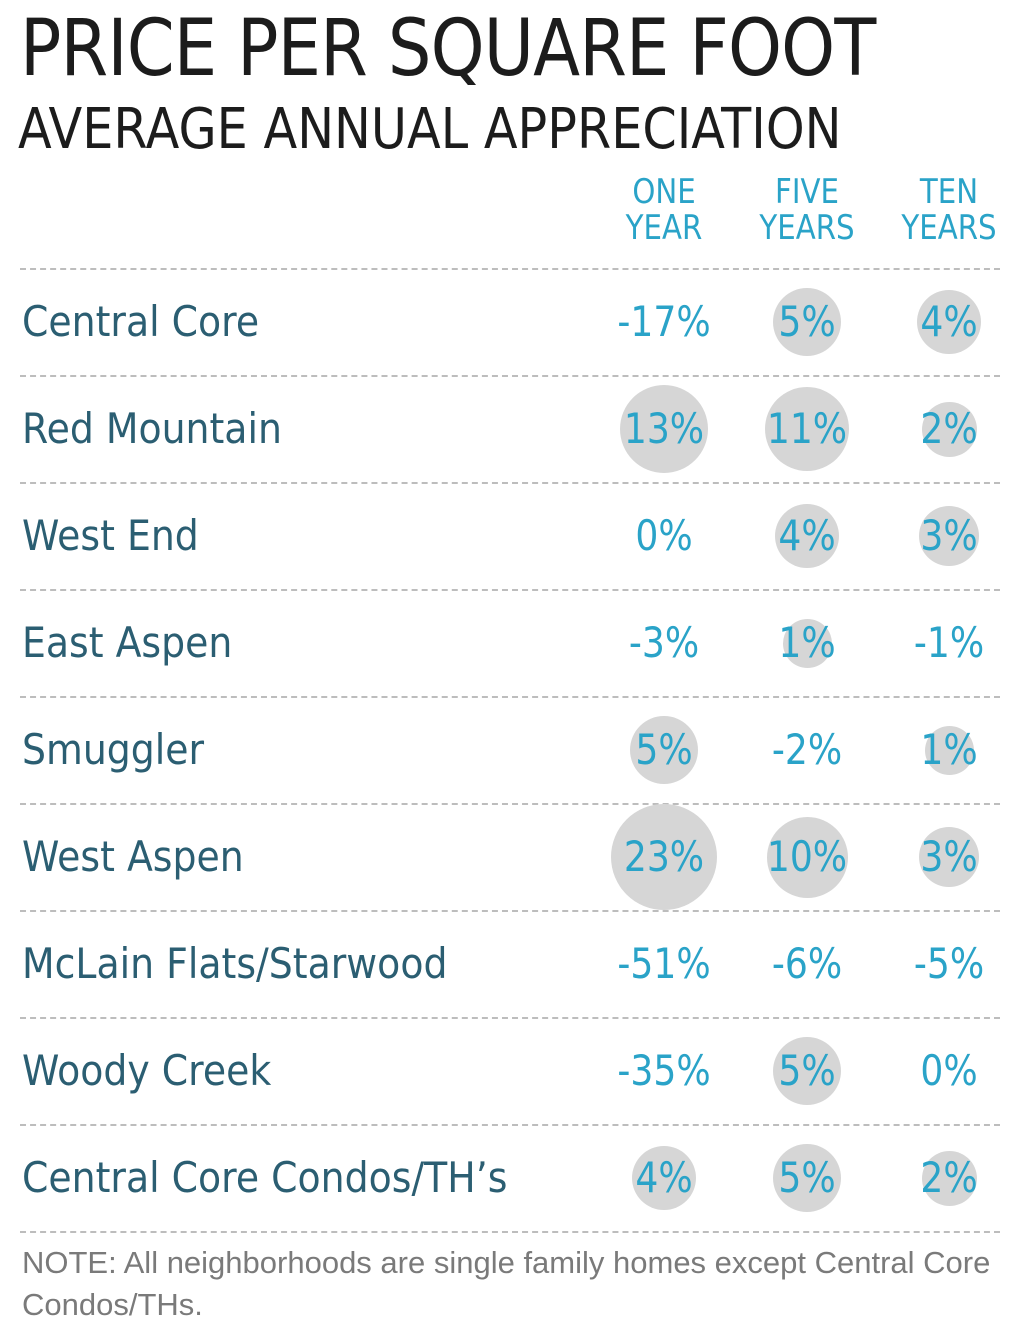  What do you see at coordinates (664, 321) in the screenshot?
I see `value-label: -17%` at bounding box center [664, 321].